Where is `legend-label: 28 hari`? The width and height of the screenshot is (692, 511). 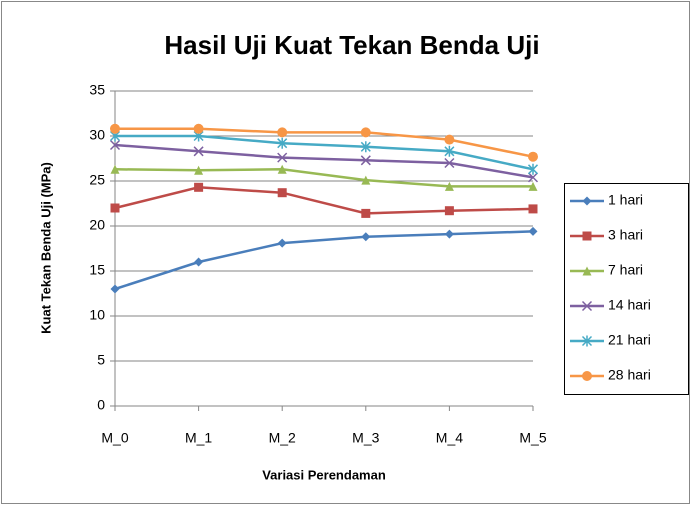 legend-label: 28 hari is located at coordinates (629, 375).